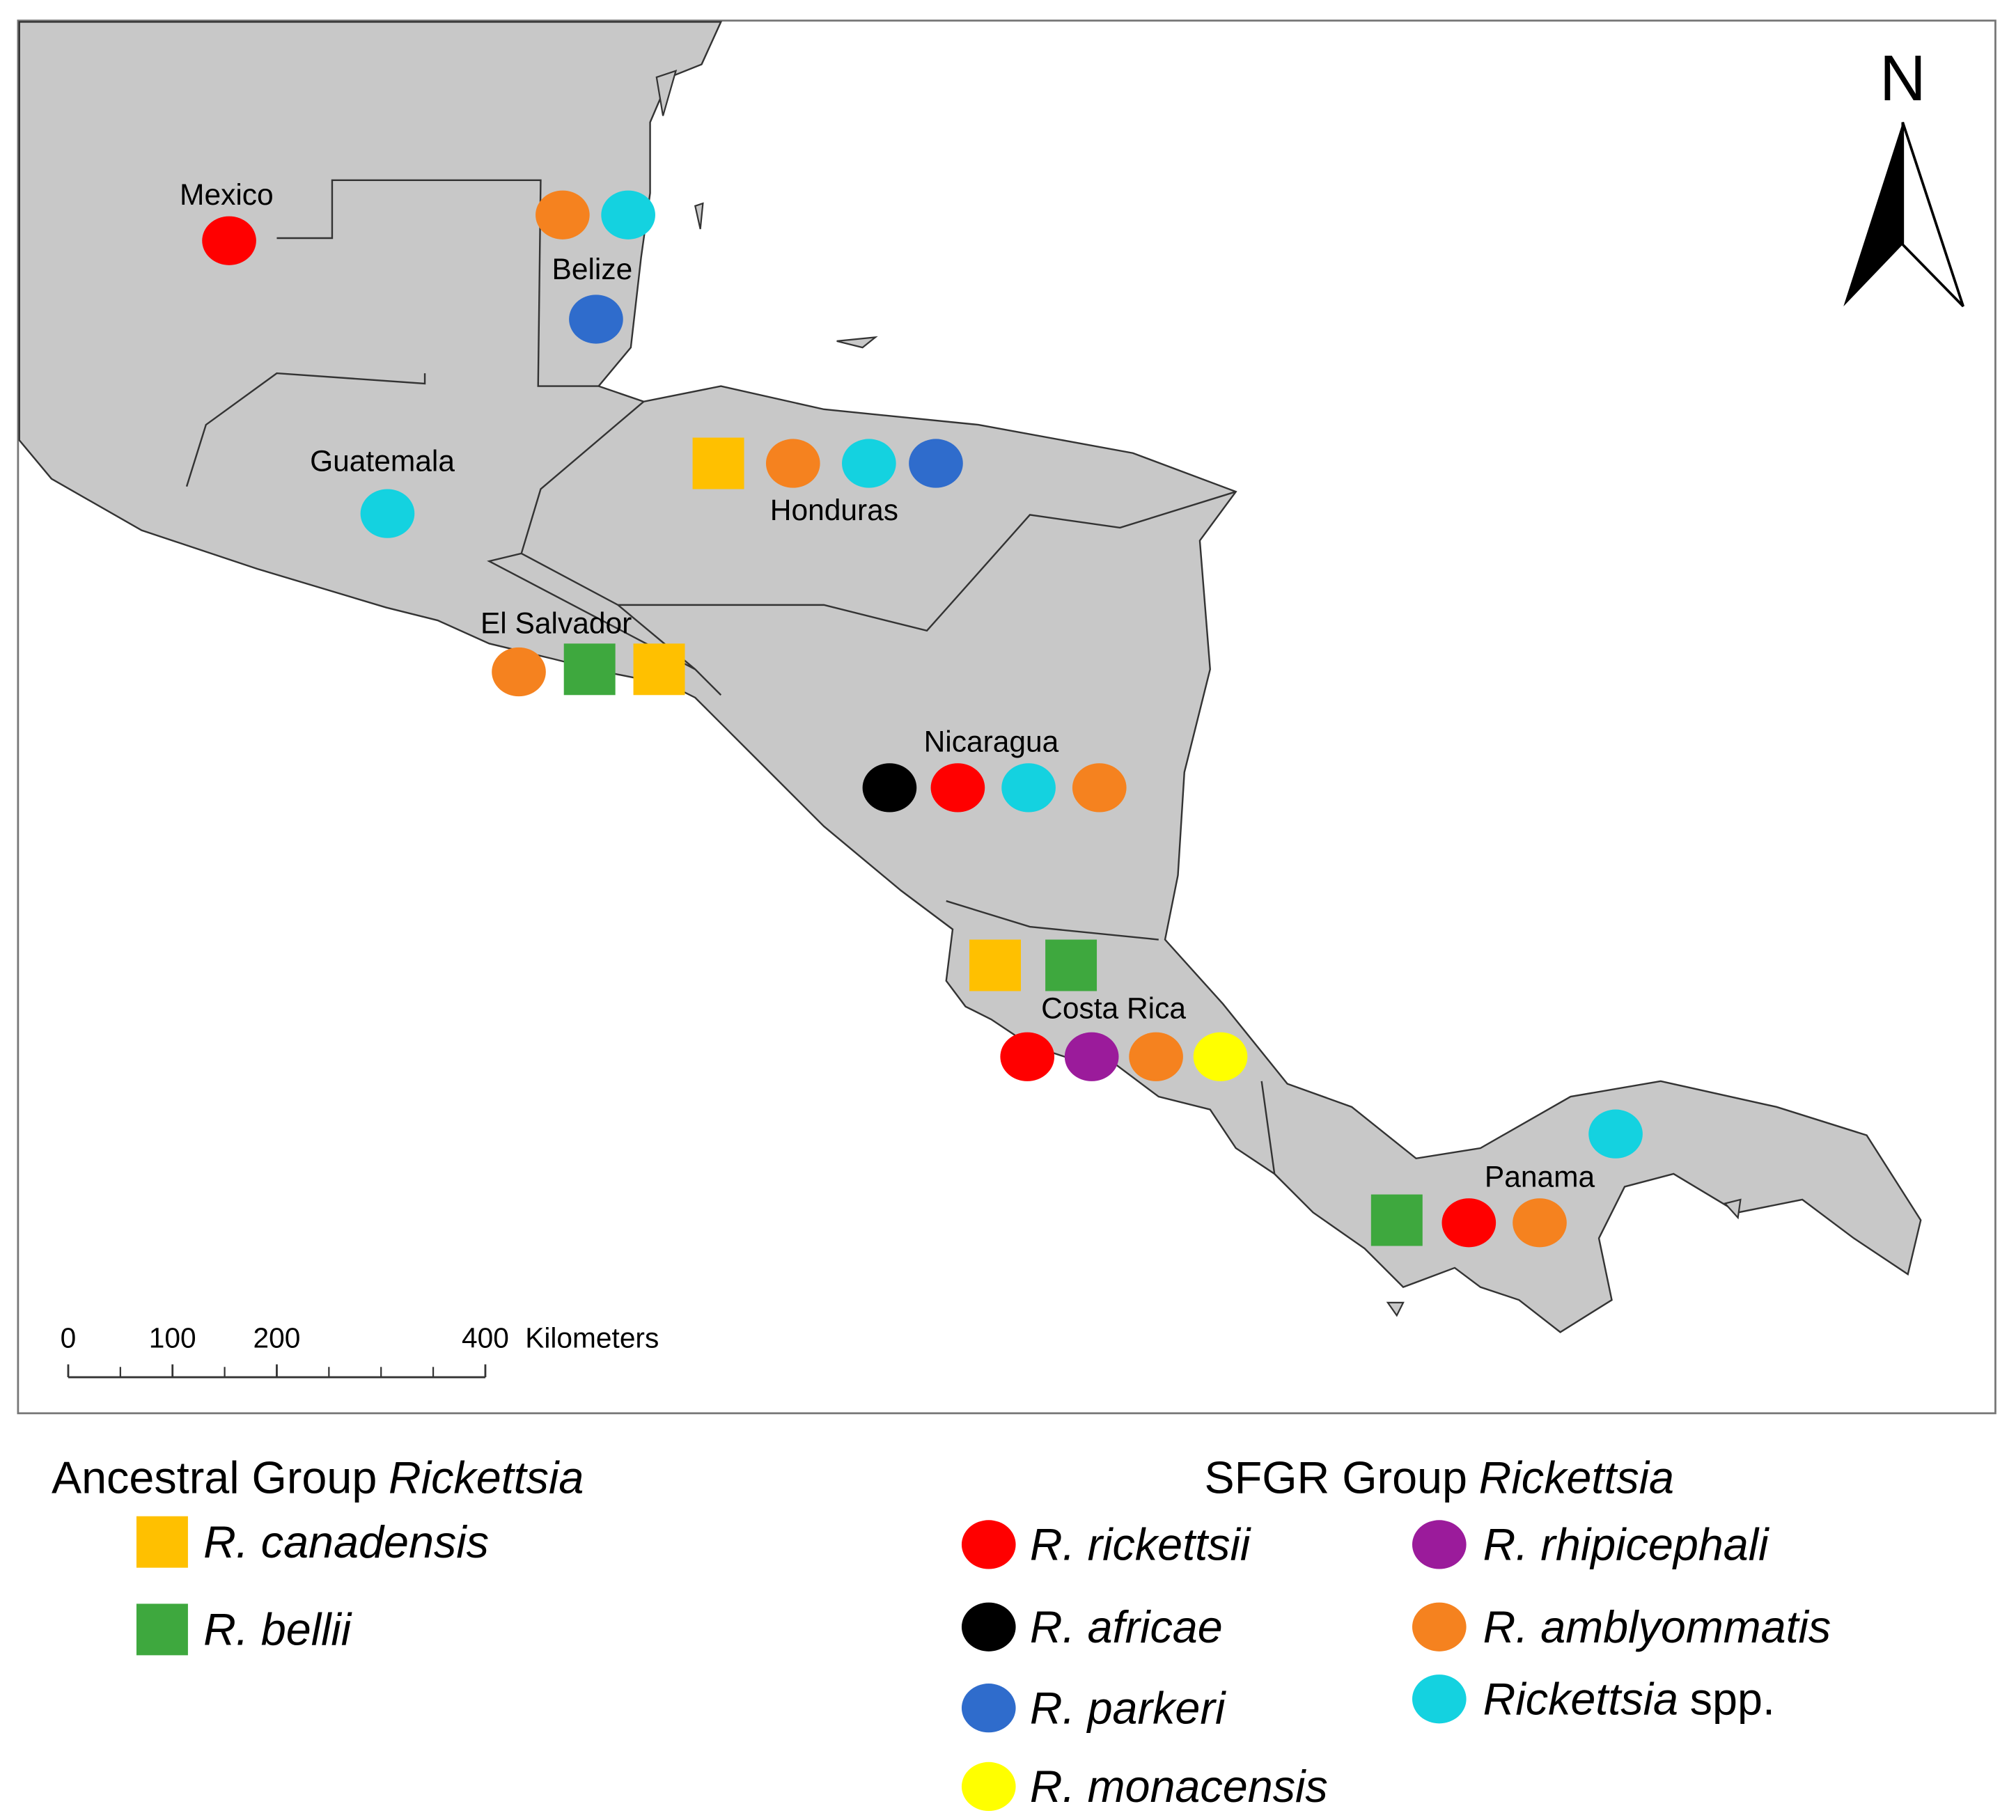 This screenshot has height=1820, width=2016. I want to click on legend-label: R. africae, so click(1126, 1627).